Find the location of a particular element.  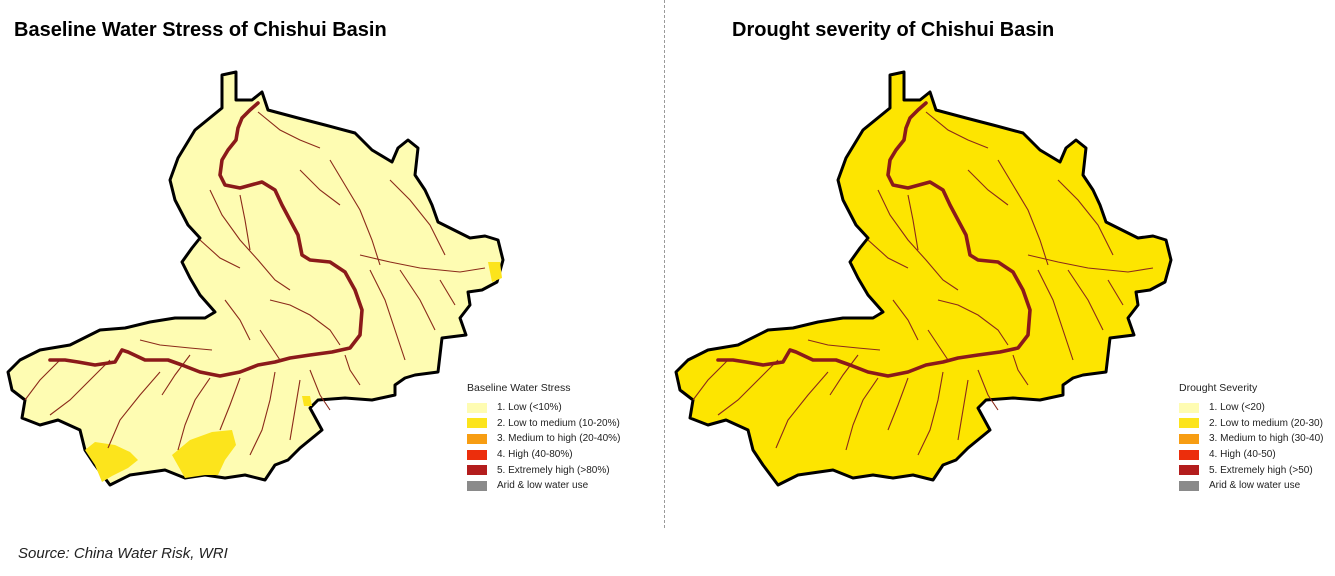

legend-label: 1. Low (<20) is located at coordinates (1237, 408).